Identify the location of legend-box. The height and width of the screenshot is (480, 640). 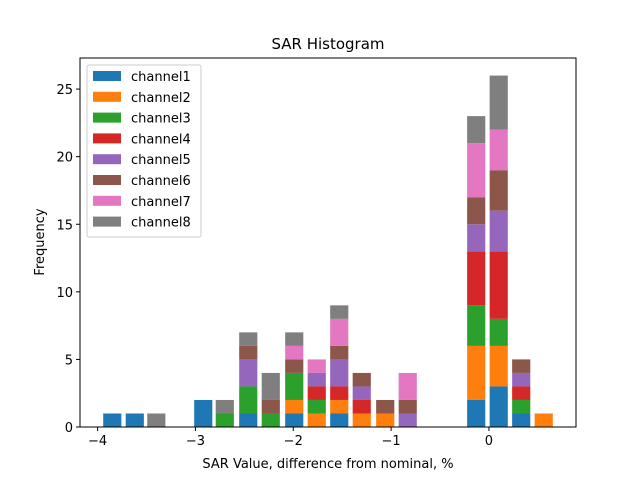
(144, 151).